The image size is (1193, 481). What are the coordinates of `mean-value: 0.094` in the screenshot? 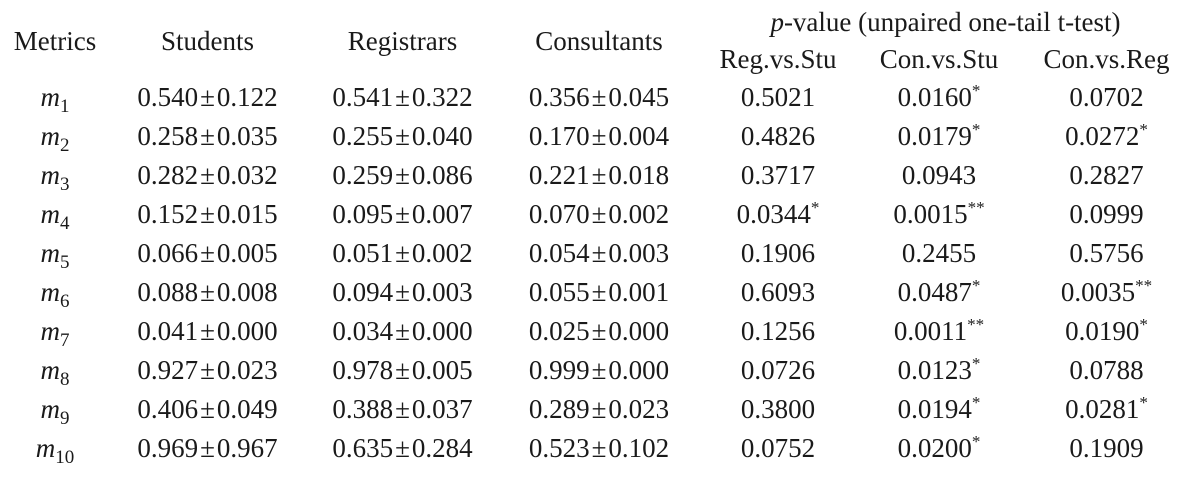 It's located at (363, 292).